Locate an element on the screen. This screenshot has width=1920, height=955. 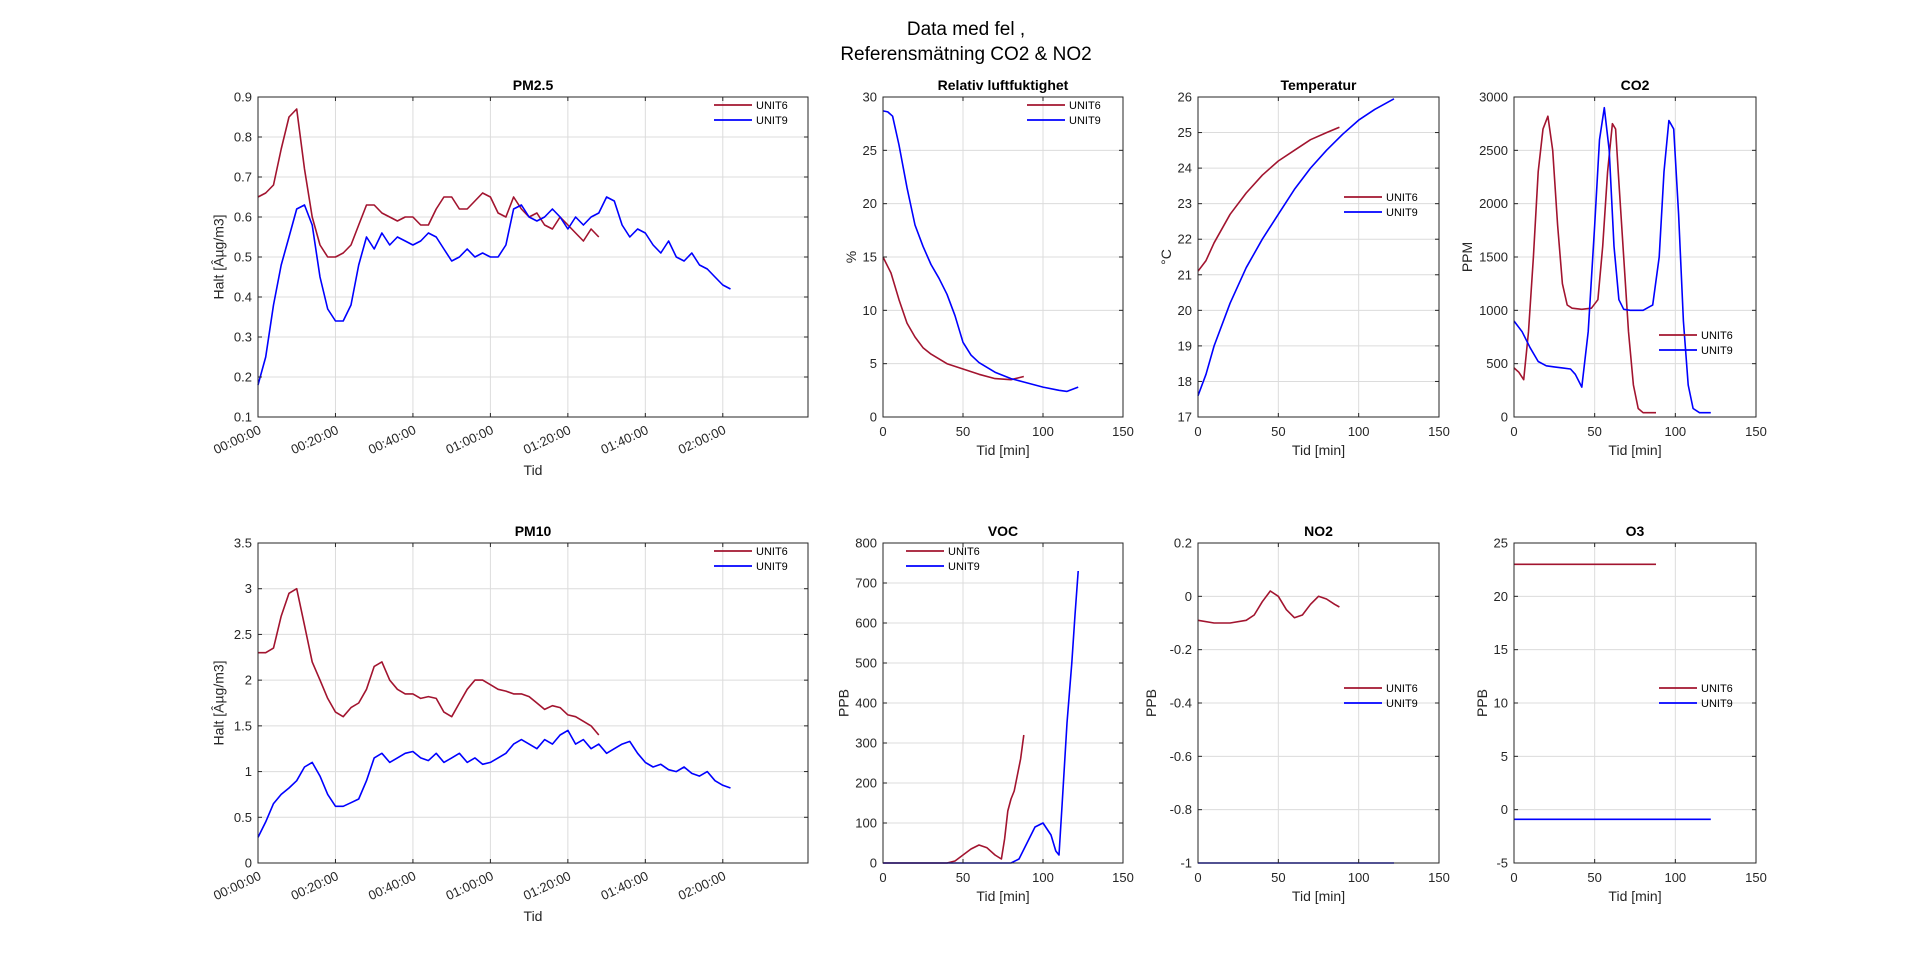
y-tick-label: 10 is located at coordinates (870, 310).